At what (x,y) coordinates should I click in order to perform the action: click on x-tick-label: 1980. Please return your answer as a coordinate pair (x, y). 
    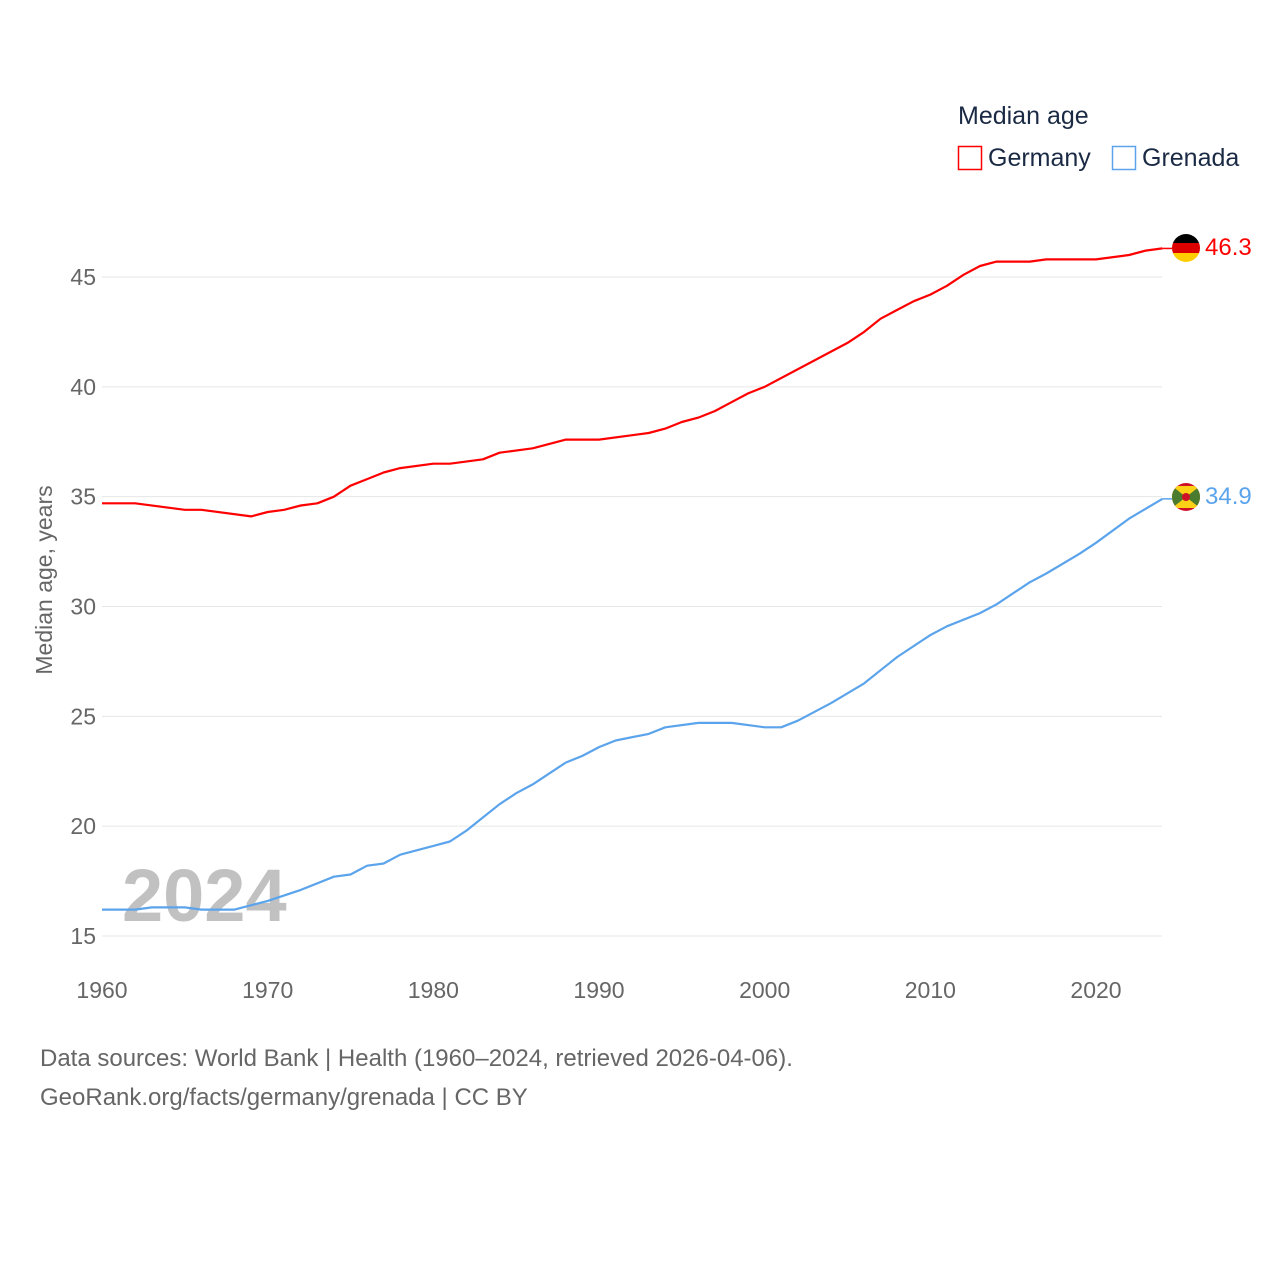
    Looking at the image, I should click on (433, 990).